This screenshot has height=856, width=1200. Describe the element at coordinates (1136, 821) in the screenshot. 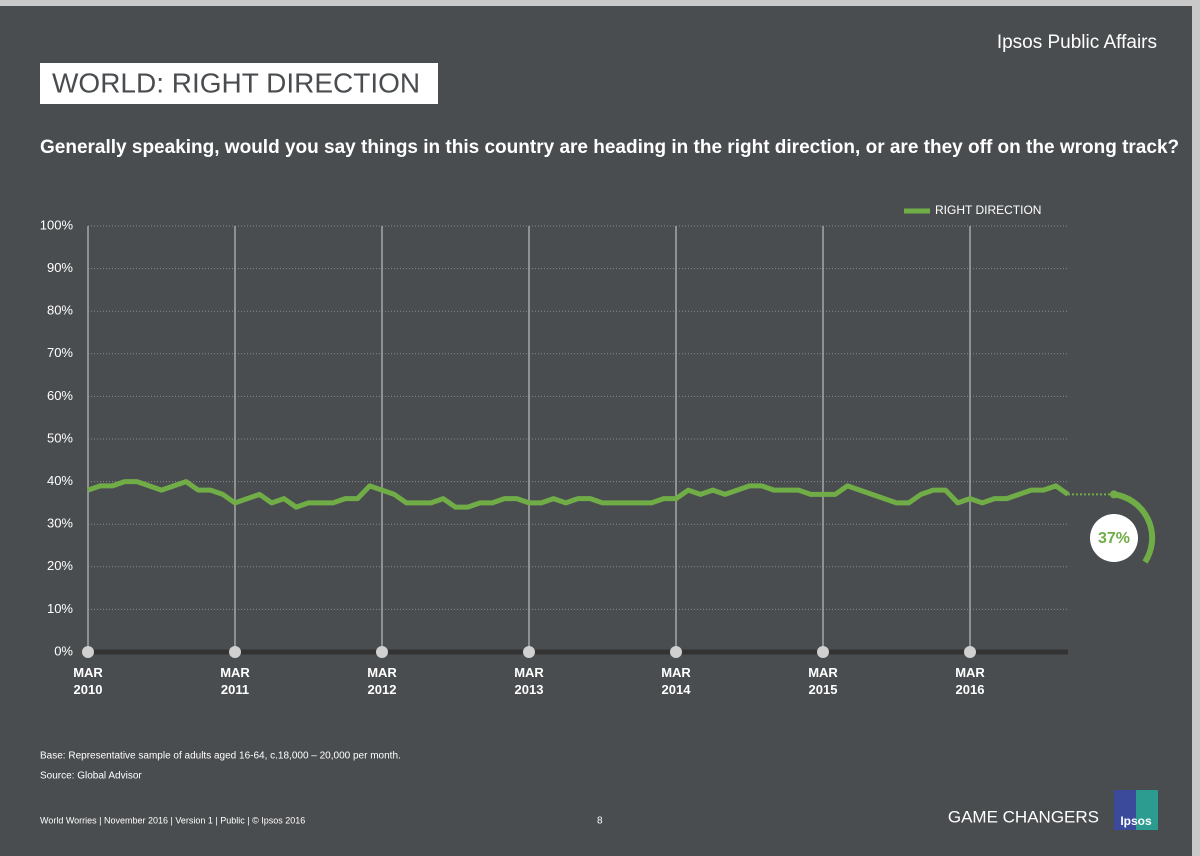

I see `logo-text: Ipsos` at that location.